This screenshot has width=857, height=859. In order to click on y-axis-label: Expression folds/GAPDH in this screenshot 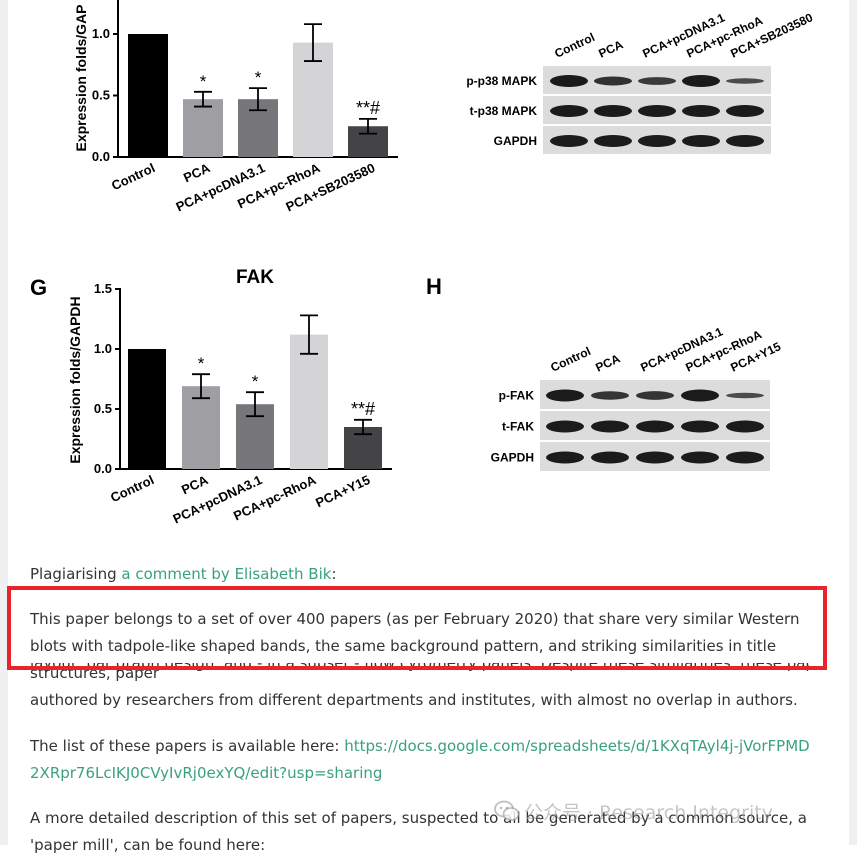, I will do `click(75, 379)`.